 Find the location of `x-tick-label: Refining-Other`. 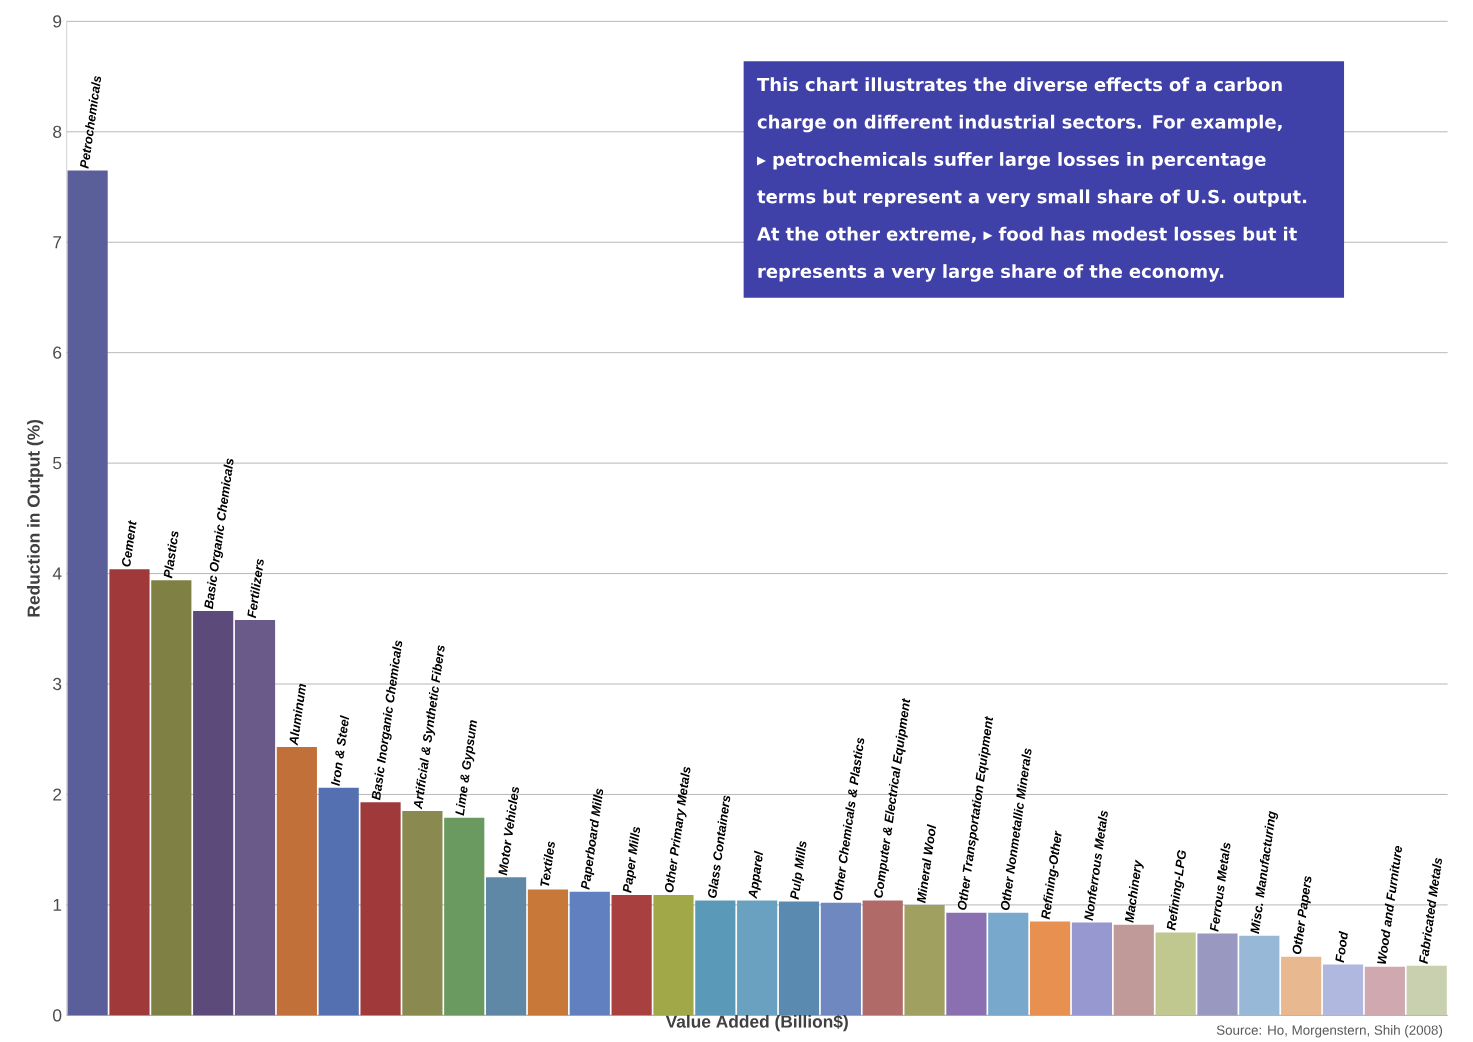

x-tick-label: Refining-Other is located at coordinates (1051, 875).